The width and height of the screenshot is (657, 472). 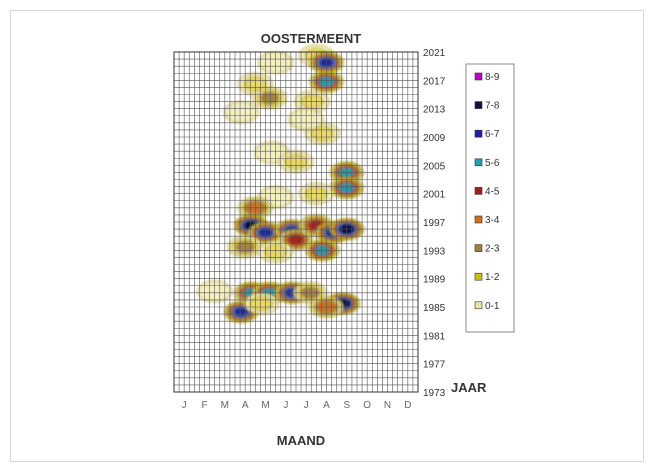 I want to click on x-tick-label: O, so click(x=367, y=405).